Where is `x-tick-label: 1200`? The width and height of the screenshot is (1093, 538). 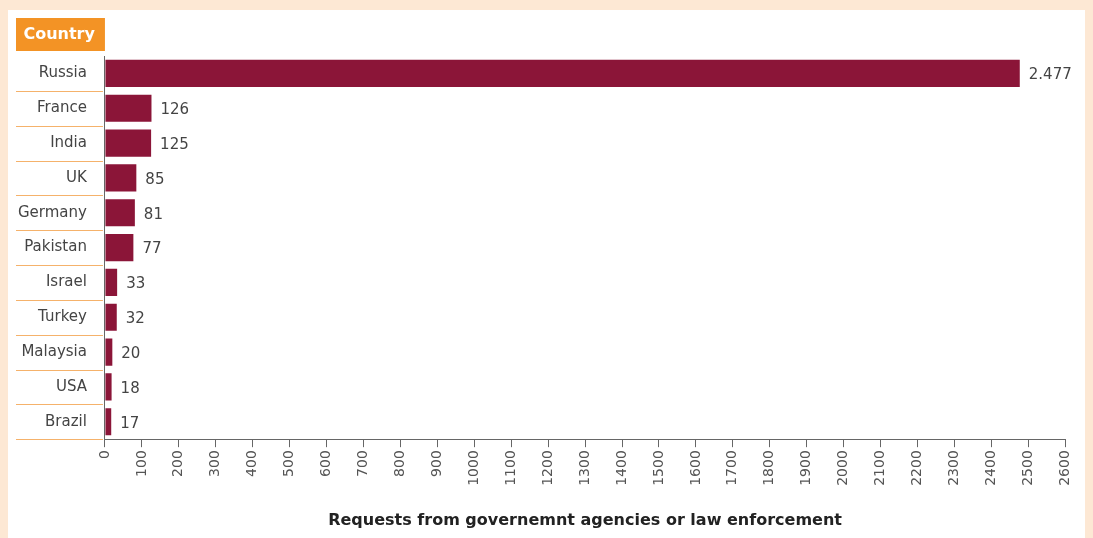 x-tick-label: 1200 is located at coordinates (546, 468).